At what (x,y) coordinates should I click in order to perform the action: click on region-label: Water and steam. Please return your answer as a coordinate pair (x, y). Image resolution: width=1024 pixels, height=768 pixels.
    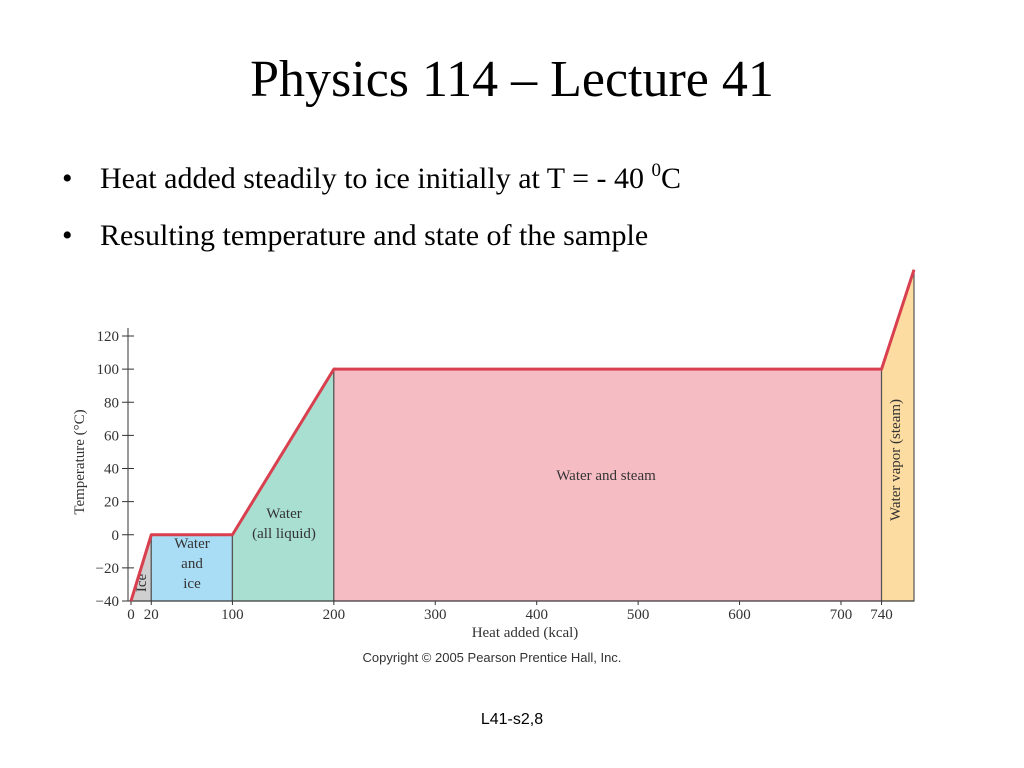
    Looking at the image, I should click on (606, 476).